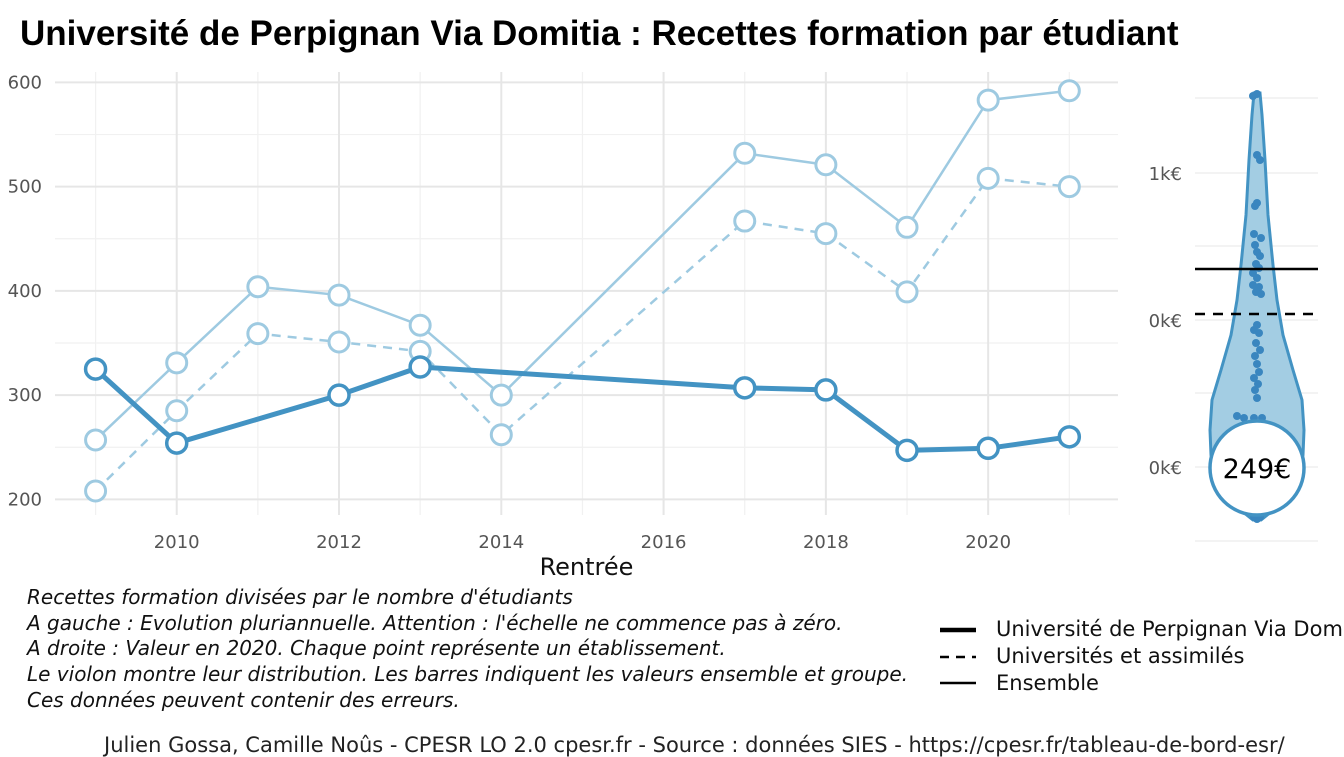  What do you see at coordinates (25, 82) in the screenshot?
I see `y-tick-label: 600` at bounding box center [25, 82].